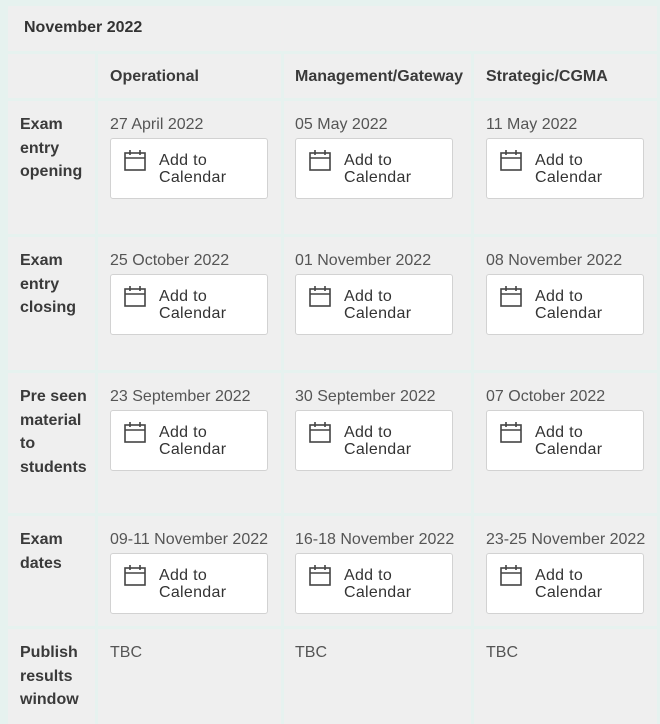 The width and height of the screenshot is (660, 724). Describe the element at coordinates (154, 76) in the screenshot. I see `column-header-operational: Operational` at that location.